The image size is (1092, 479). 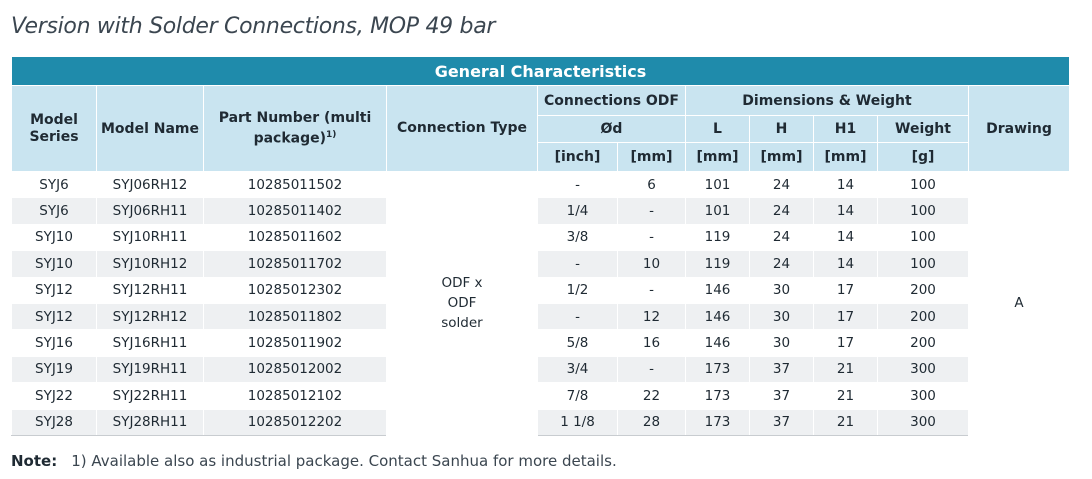 I want to click on header-model-name: Model Name, so click(x=150, y=128).